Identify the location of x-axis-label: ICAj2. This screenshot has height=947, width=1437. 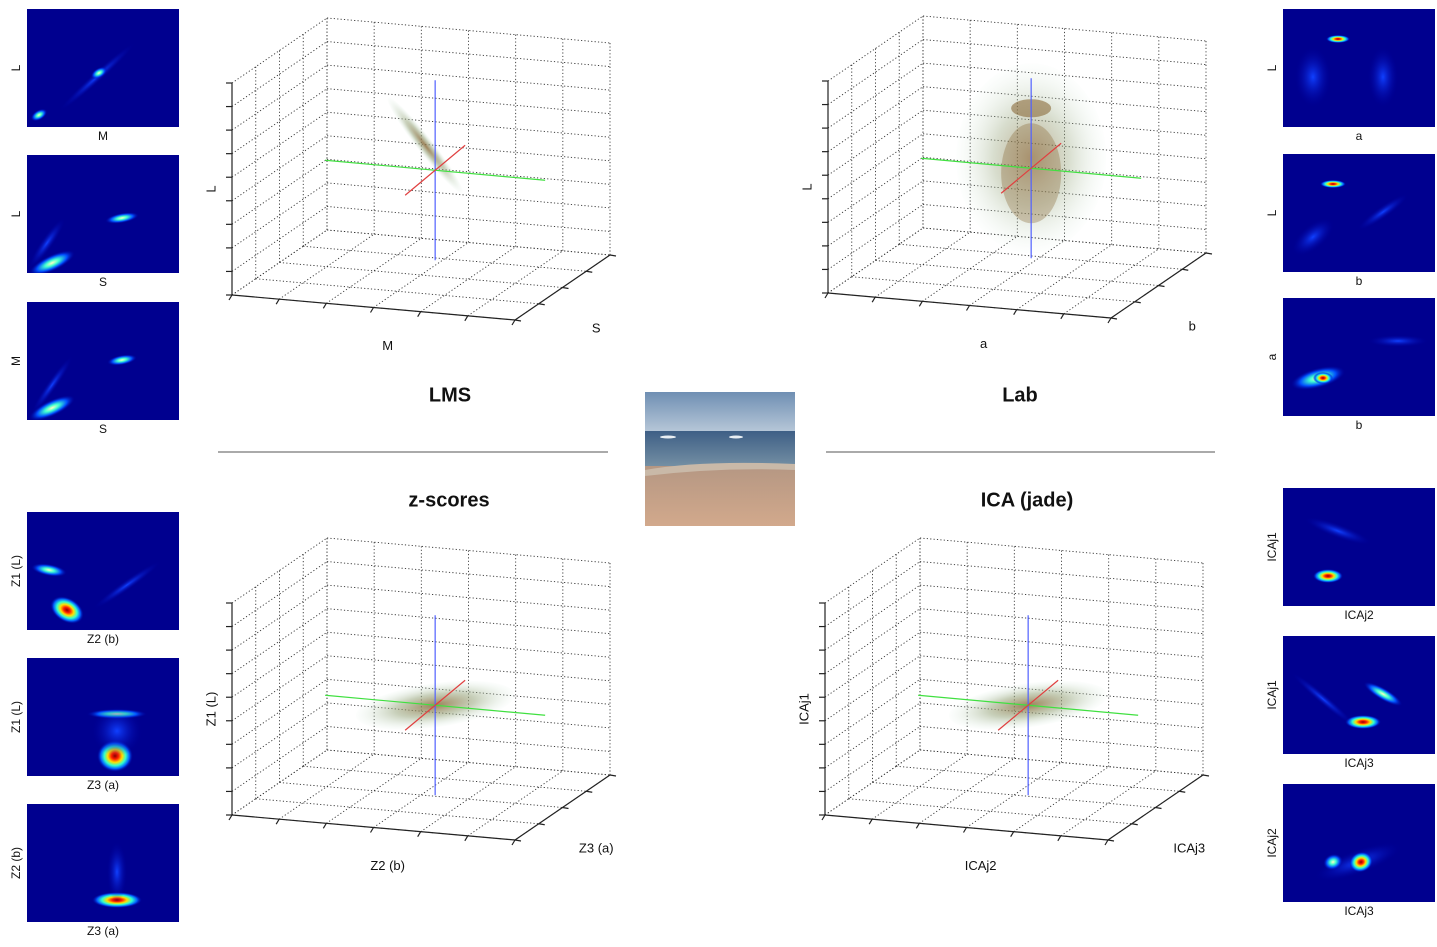
(981, 865).